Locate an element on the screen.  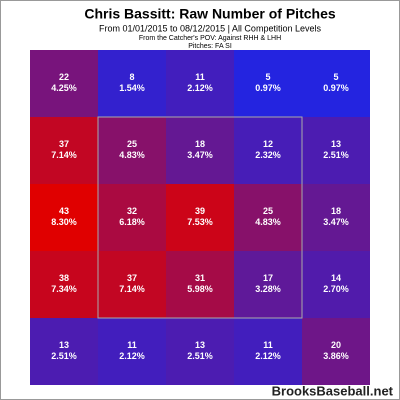
cell-percent: 8.30% is located at coordinates (64, 222).